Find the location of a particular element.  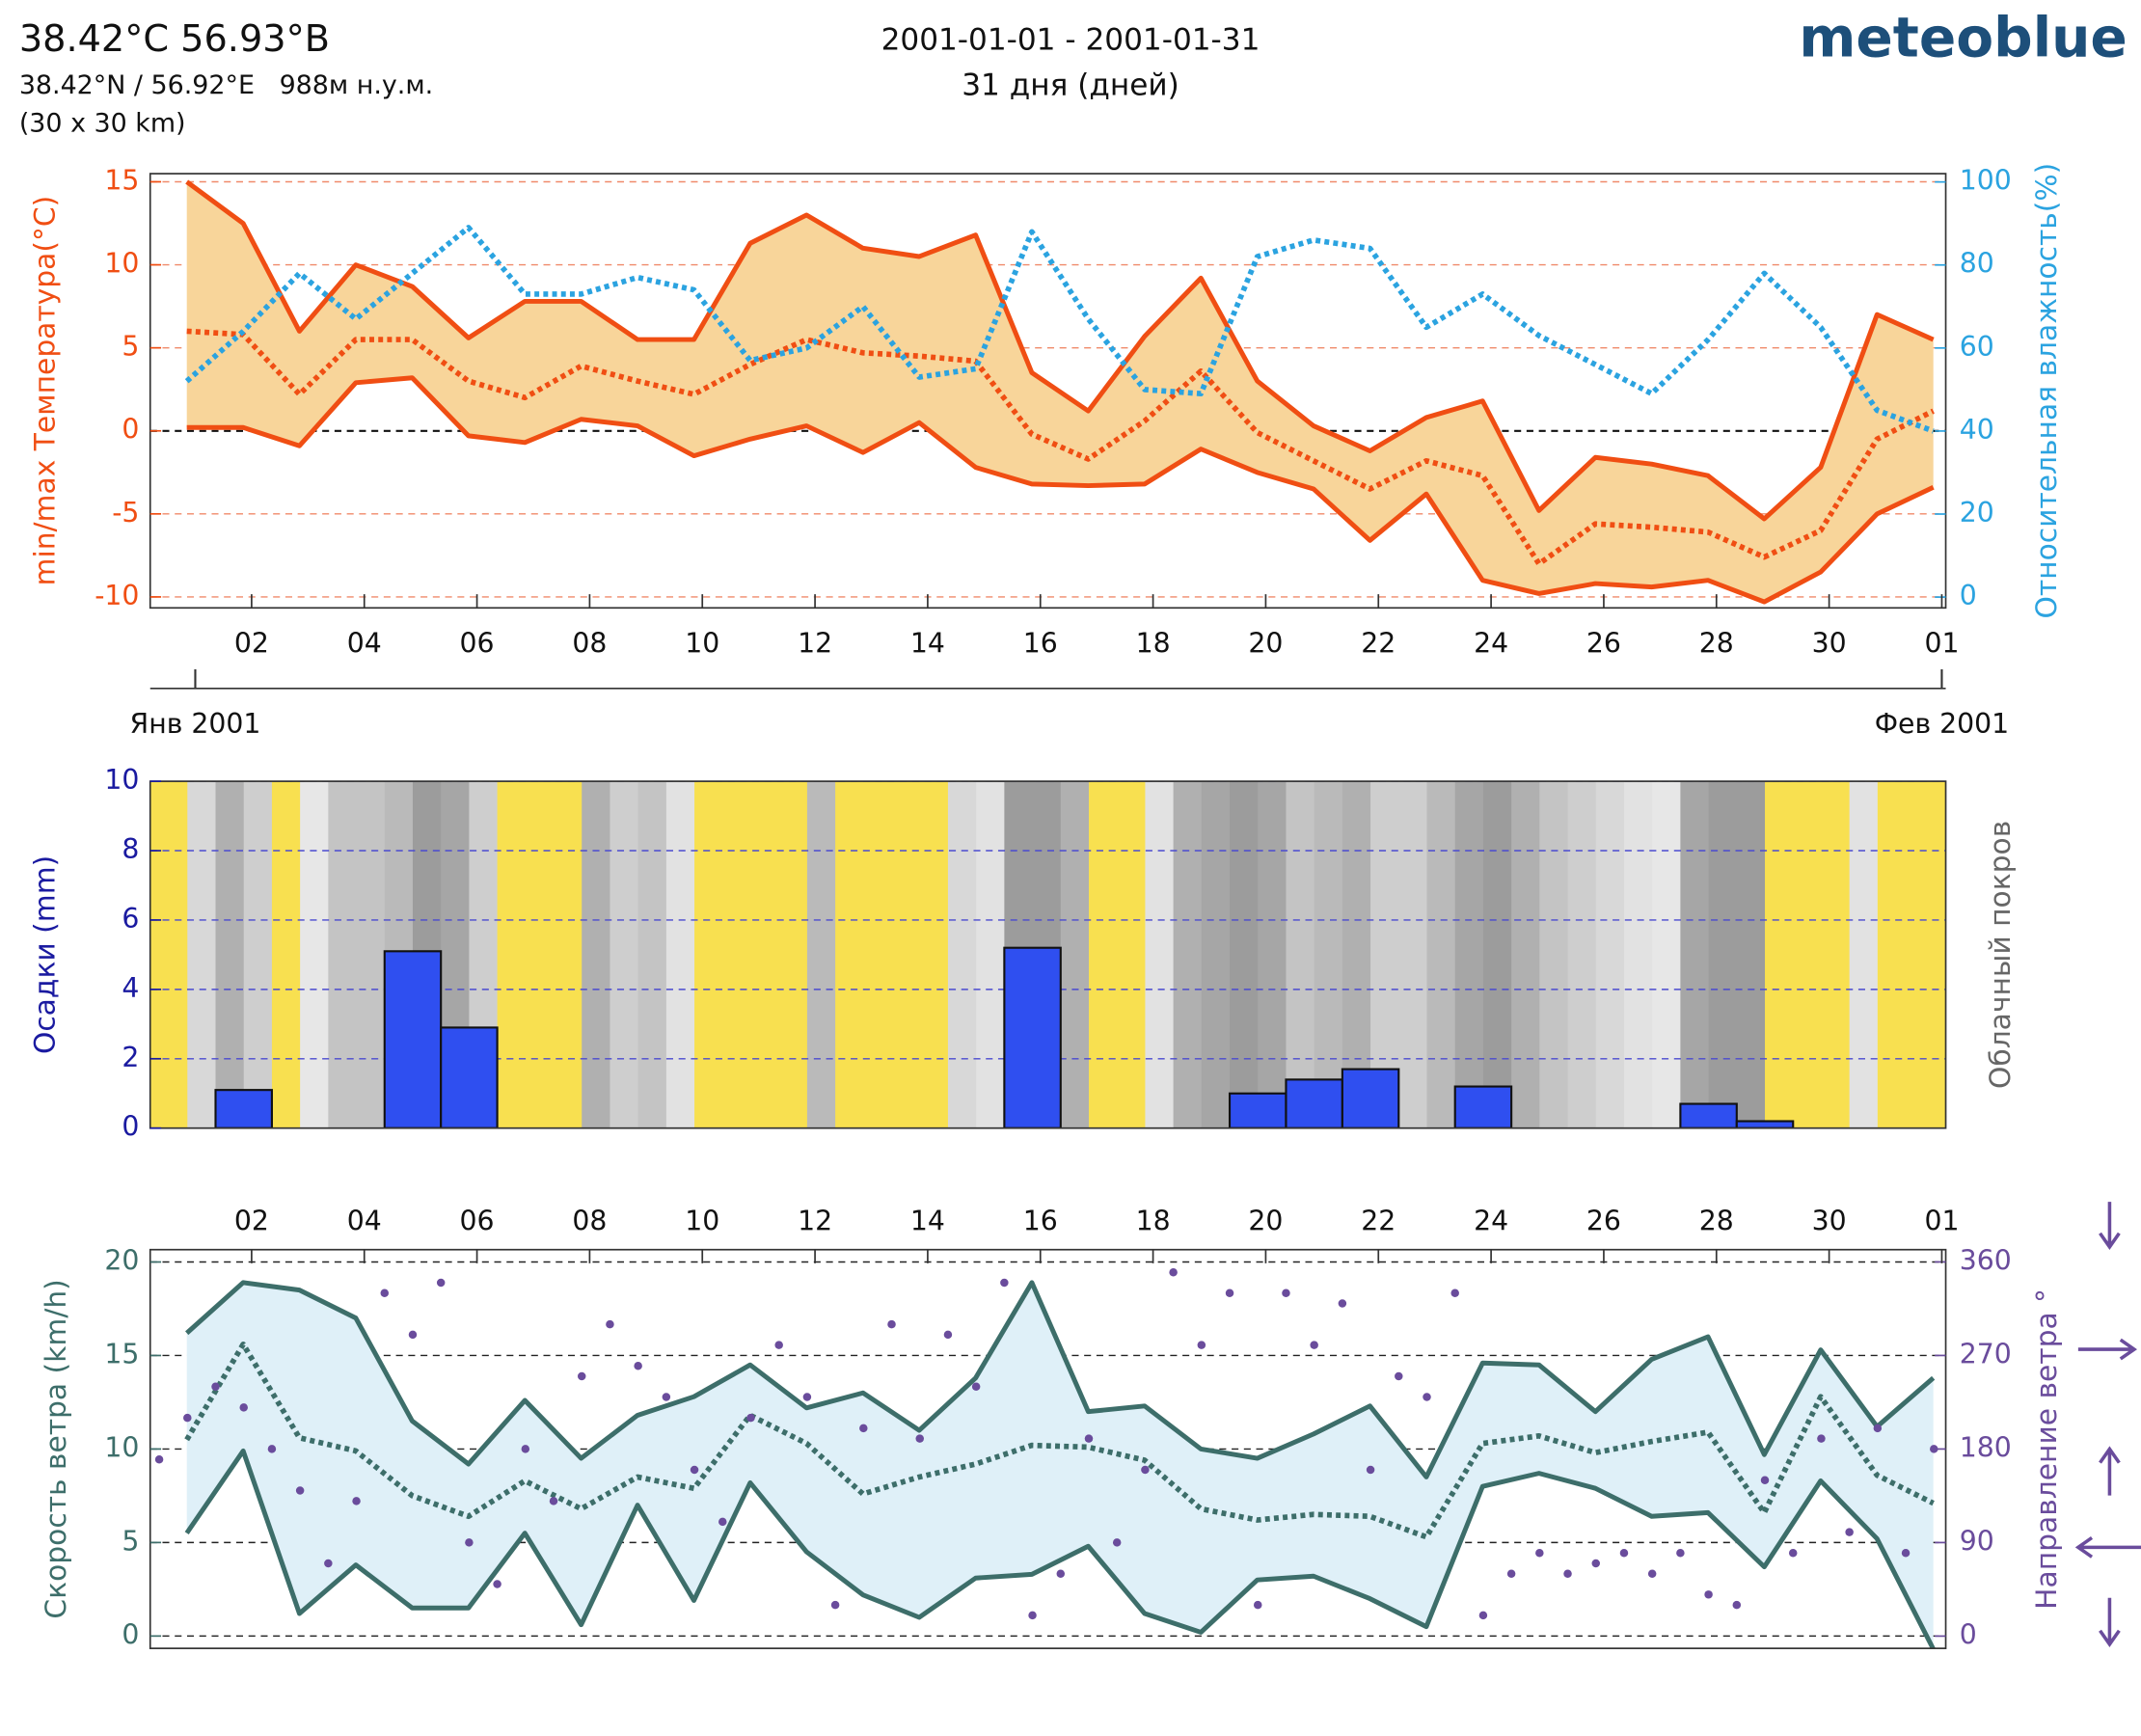

y-axis-title: min/max Температура(°C) is located at coordinates (46, 391).